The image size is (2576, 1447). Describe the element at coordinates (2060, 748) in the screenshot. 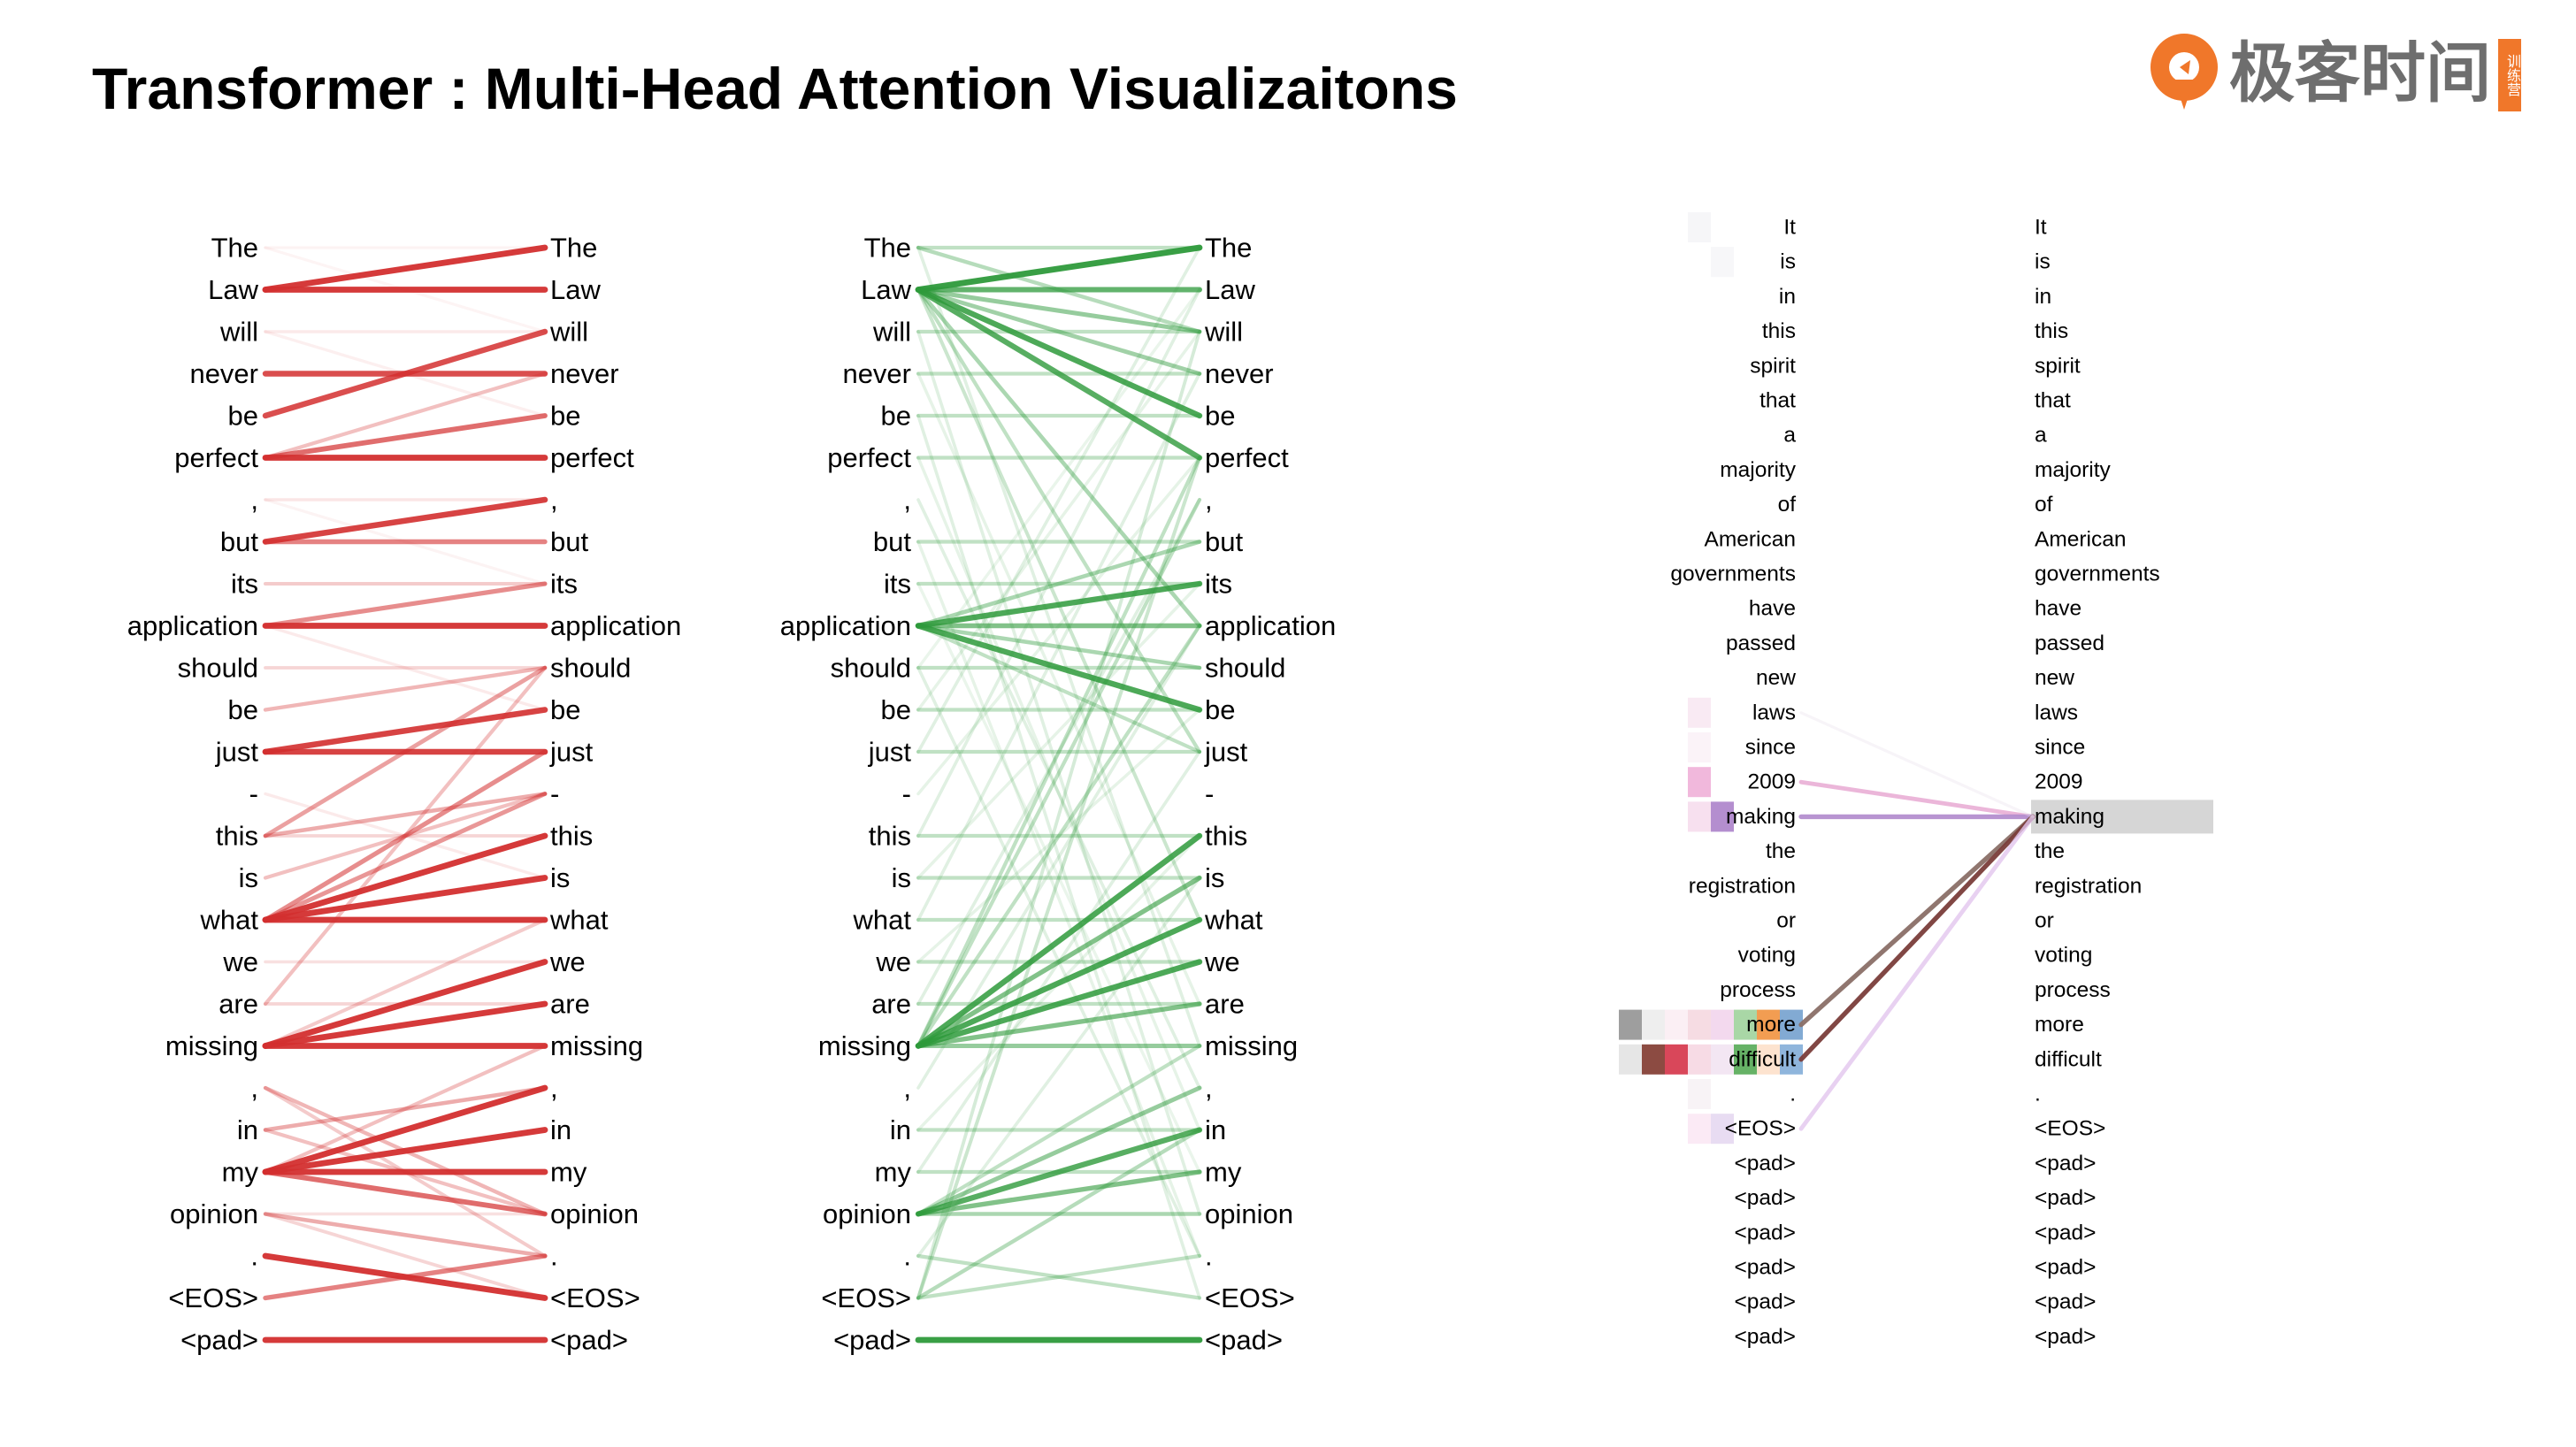

I see `target-token: since` at that location.